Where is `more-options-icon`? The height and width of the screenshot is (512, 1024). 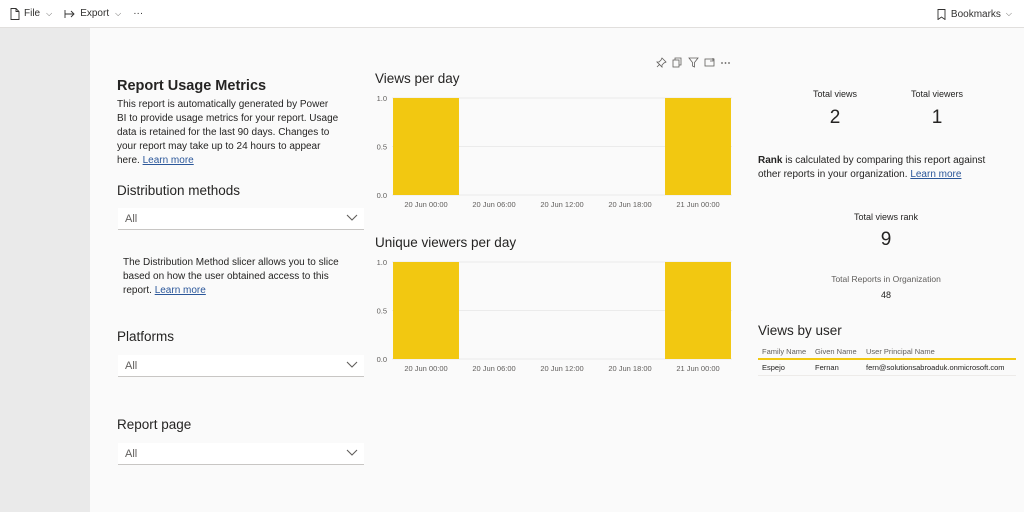 more-options-icon is located at coordinates (725, 62).